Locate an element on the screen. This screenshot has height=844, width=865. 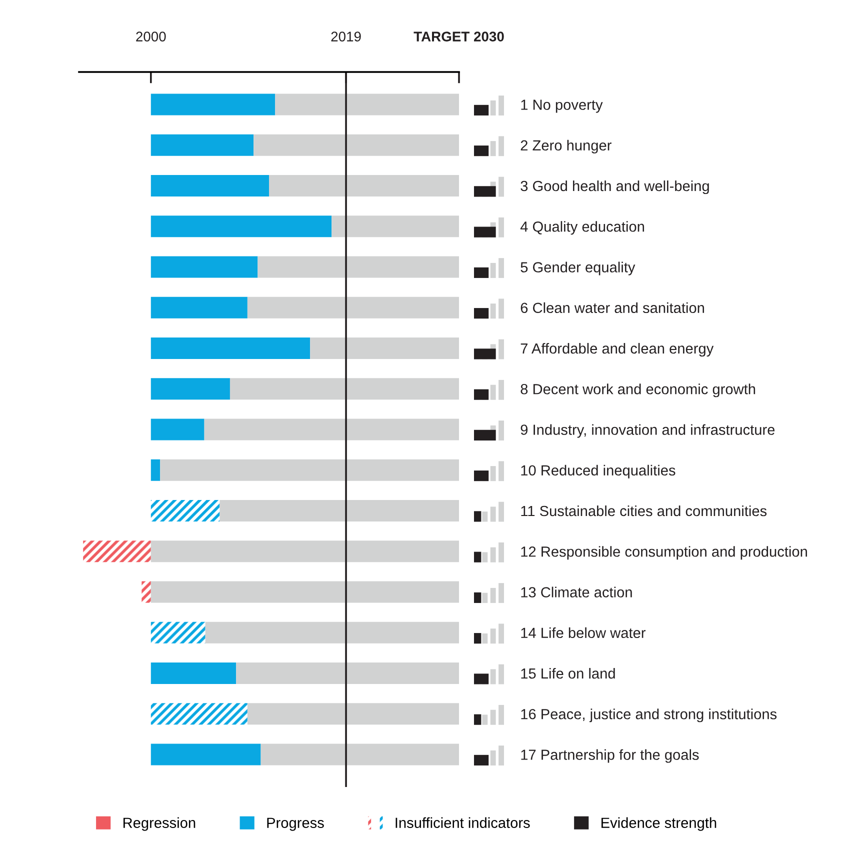
x-tick-label: 2019 is located at coordinates (346, 37).